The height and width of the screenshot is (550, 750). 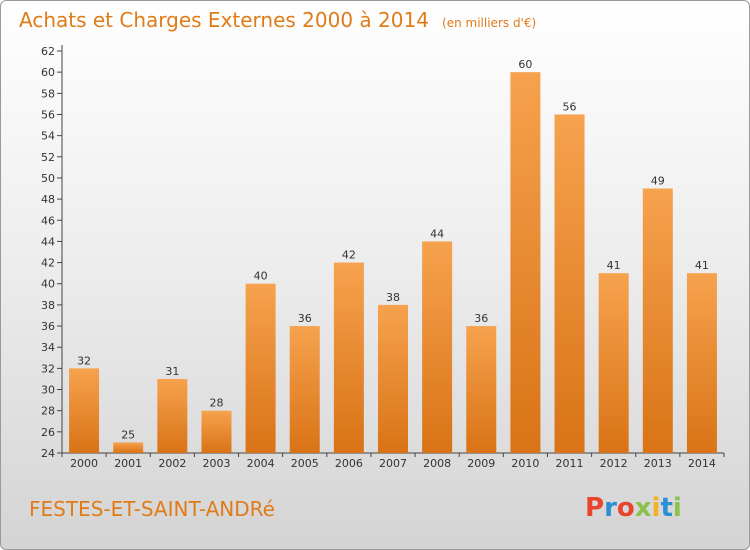 I want to click on value-label-2006: 42, so click(x=349, y=255).